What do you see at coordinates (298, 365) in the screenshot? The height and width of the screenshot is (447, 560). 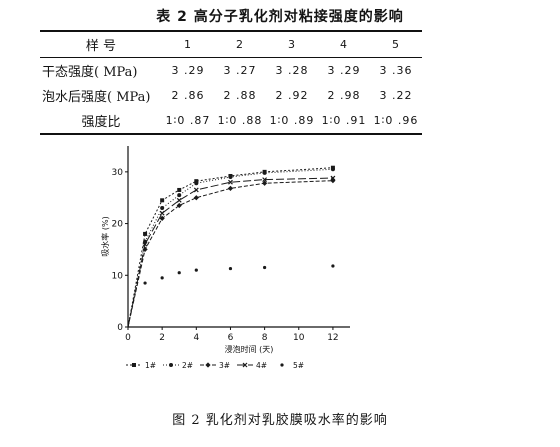 I see `legend-item-5-label: 5#` at bounding box center [298, 365].